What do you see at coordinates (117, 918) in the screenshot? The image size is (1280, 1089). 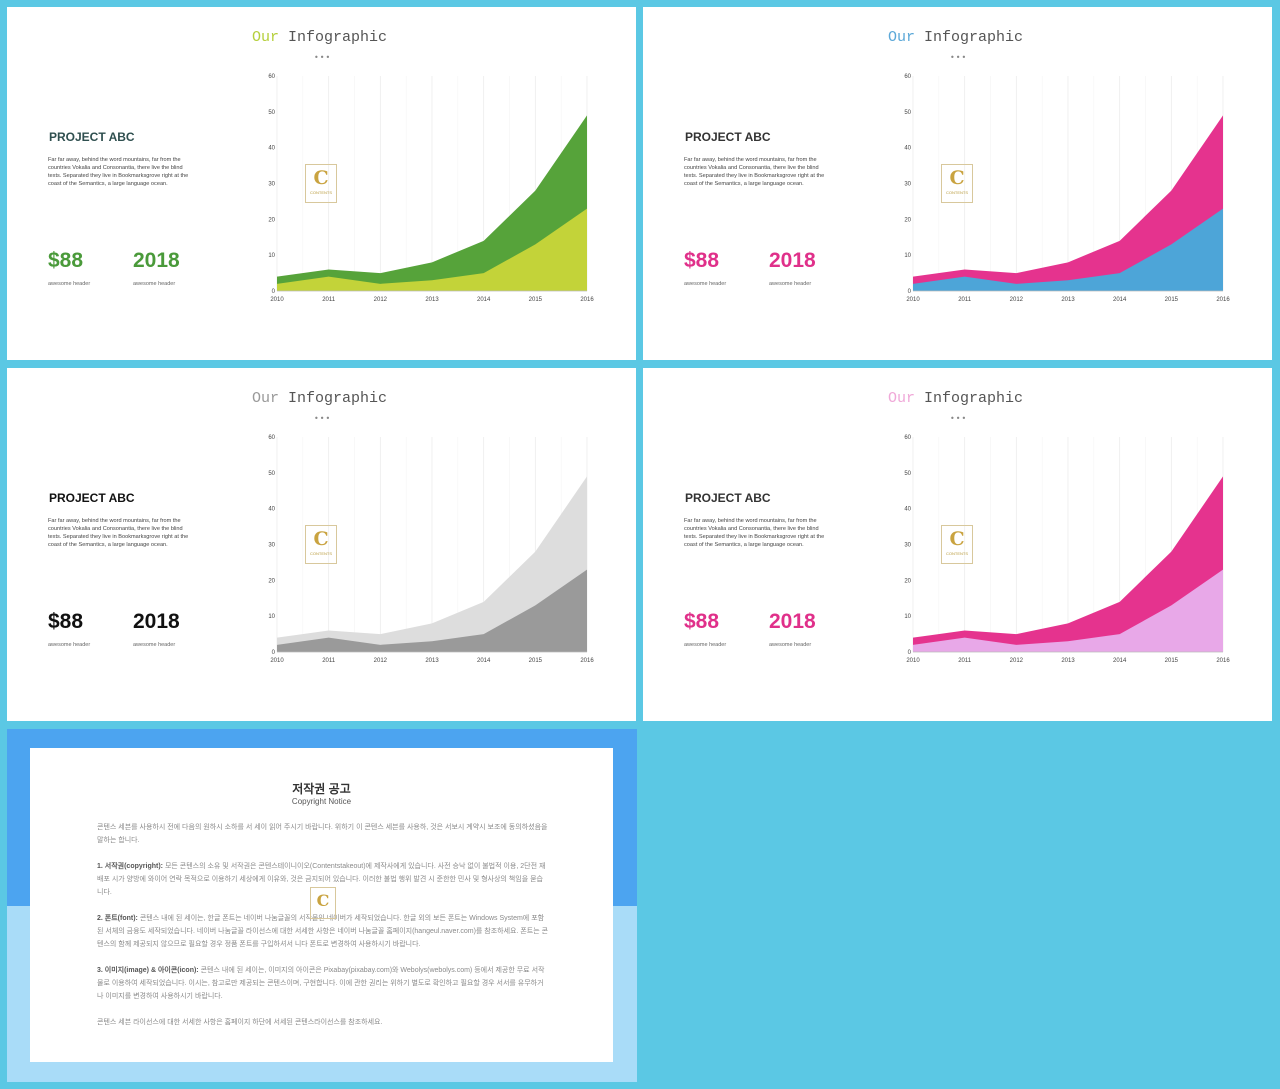 I see `notice-paragraph-heading: 2. 폰트(font):` at bounding box center [117, 918].